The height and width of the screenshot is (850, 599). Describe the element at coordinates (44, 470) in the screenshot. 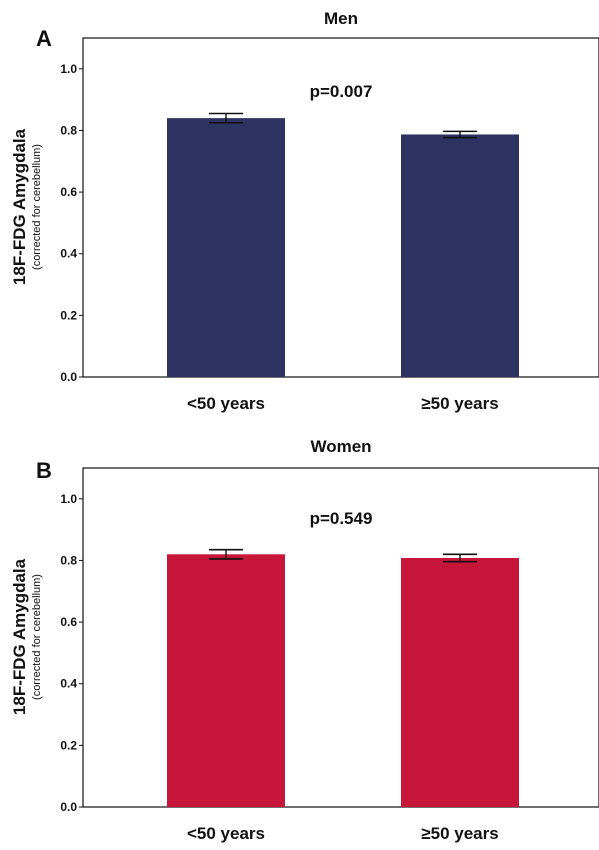

I see `panel-label: B` at that location.